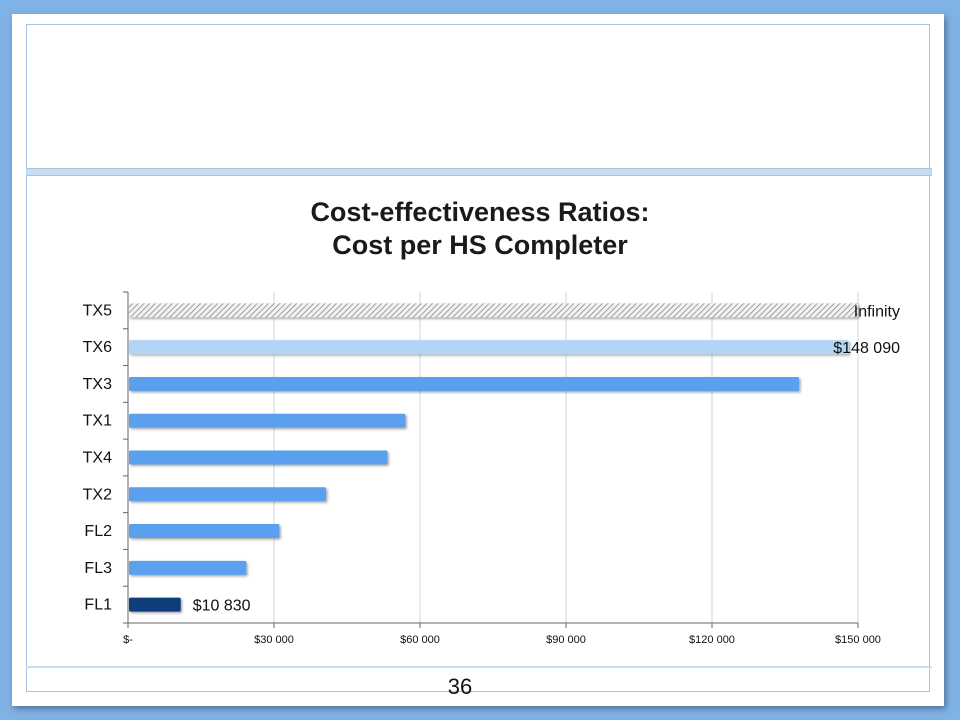  Describe the element at coordinates (97, 494) in the screenshot. I see `category-label-tx2: TX2` at that location.